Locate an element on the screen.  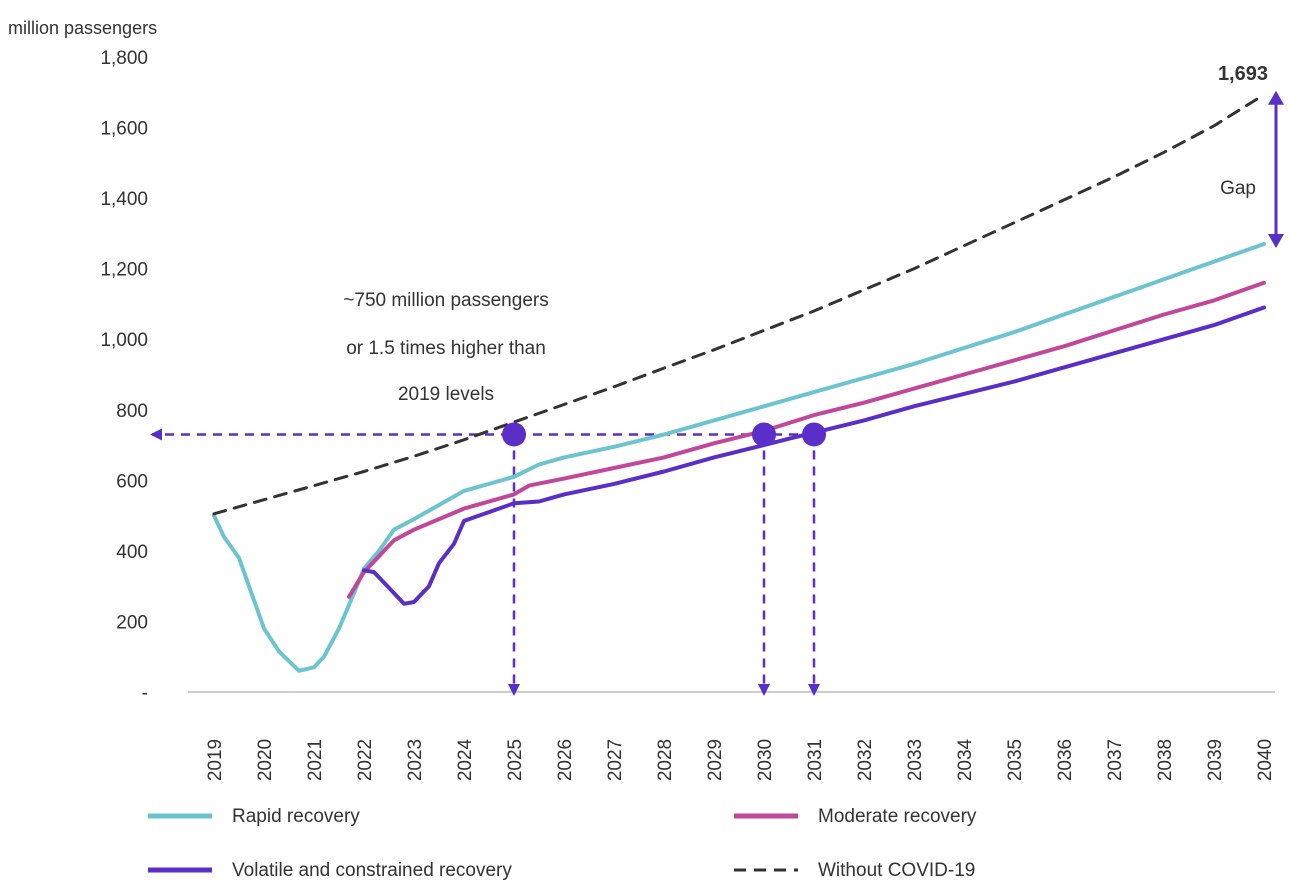
x-tick-label: 2037 is located at coordinates (1115, 760).